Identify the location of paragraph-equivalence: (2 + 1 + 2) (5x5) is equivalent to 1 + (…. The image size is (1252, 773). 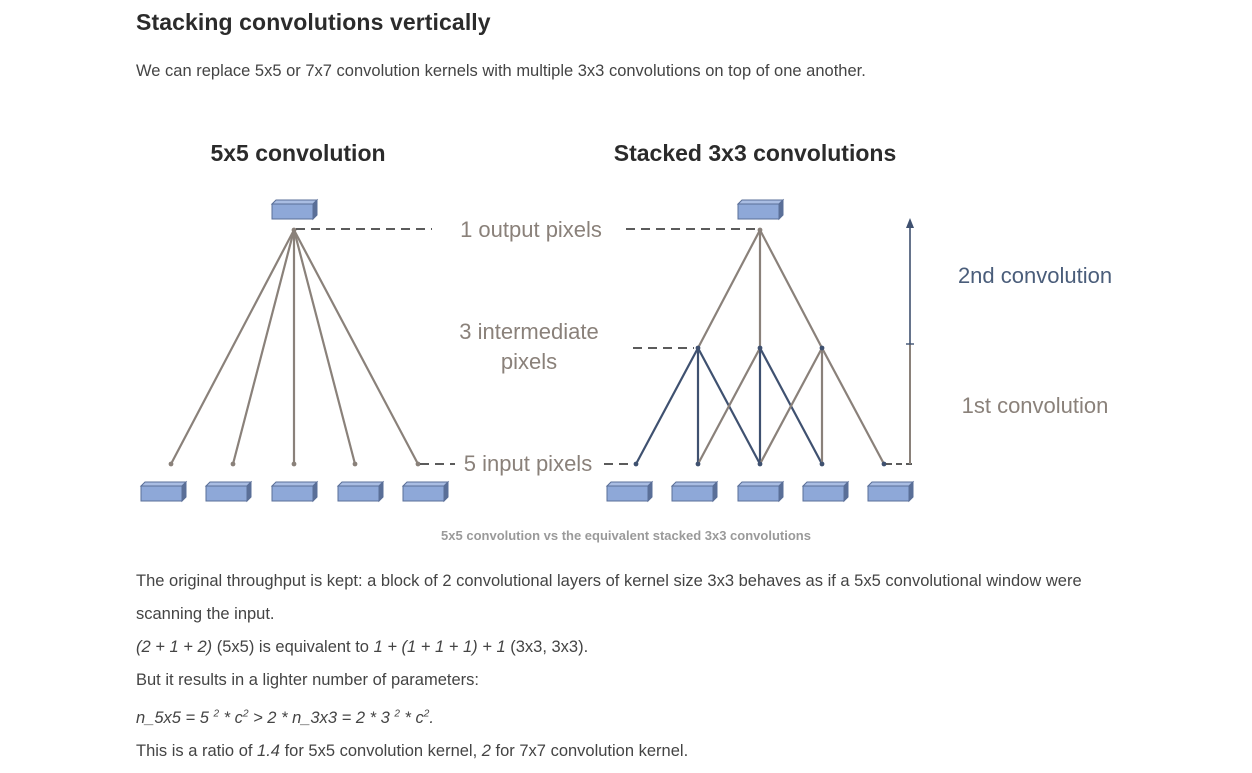
(626, 647).